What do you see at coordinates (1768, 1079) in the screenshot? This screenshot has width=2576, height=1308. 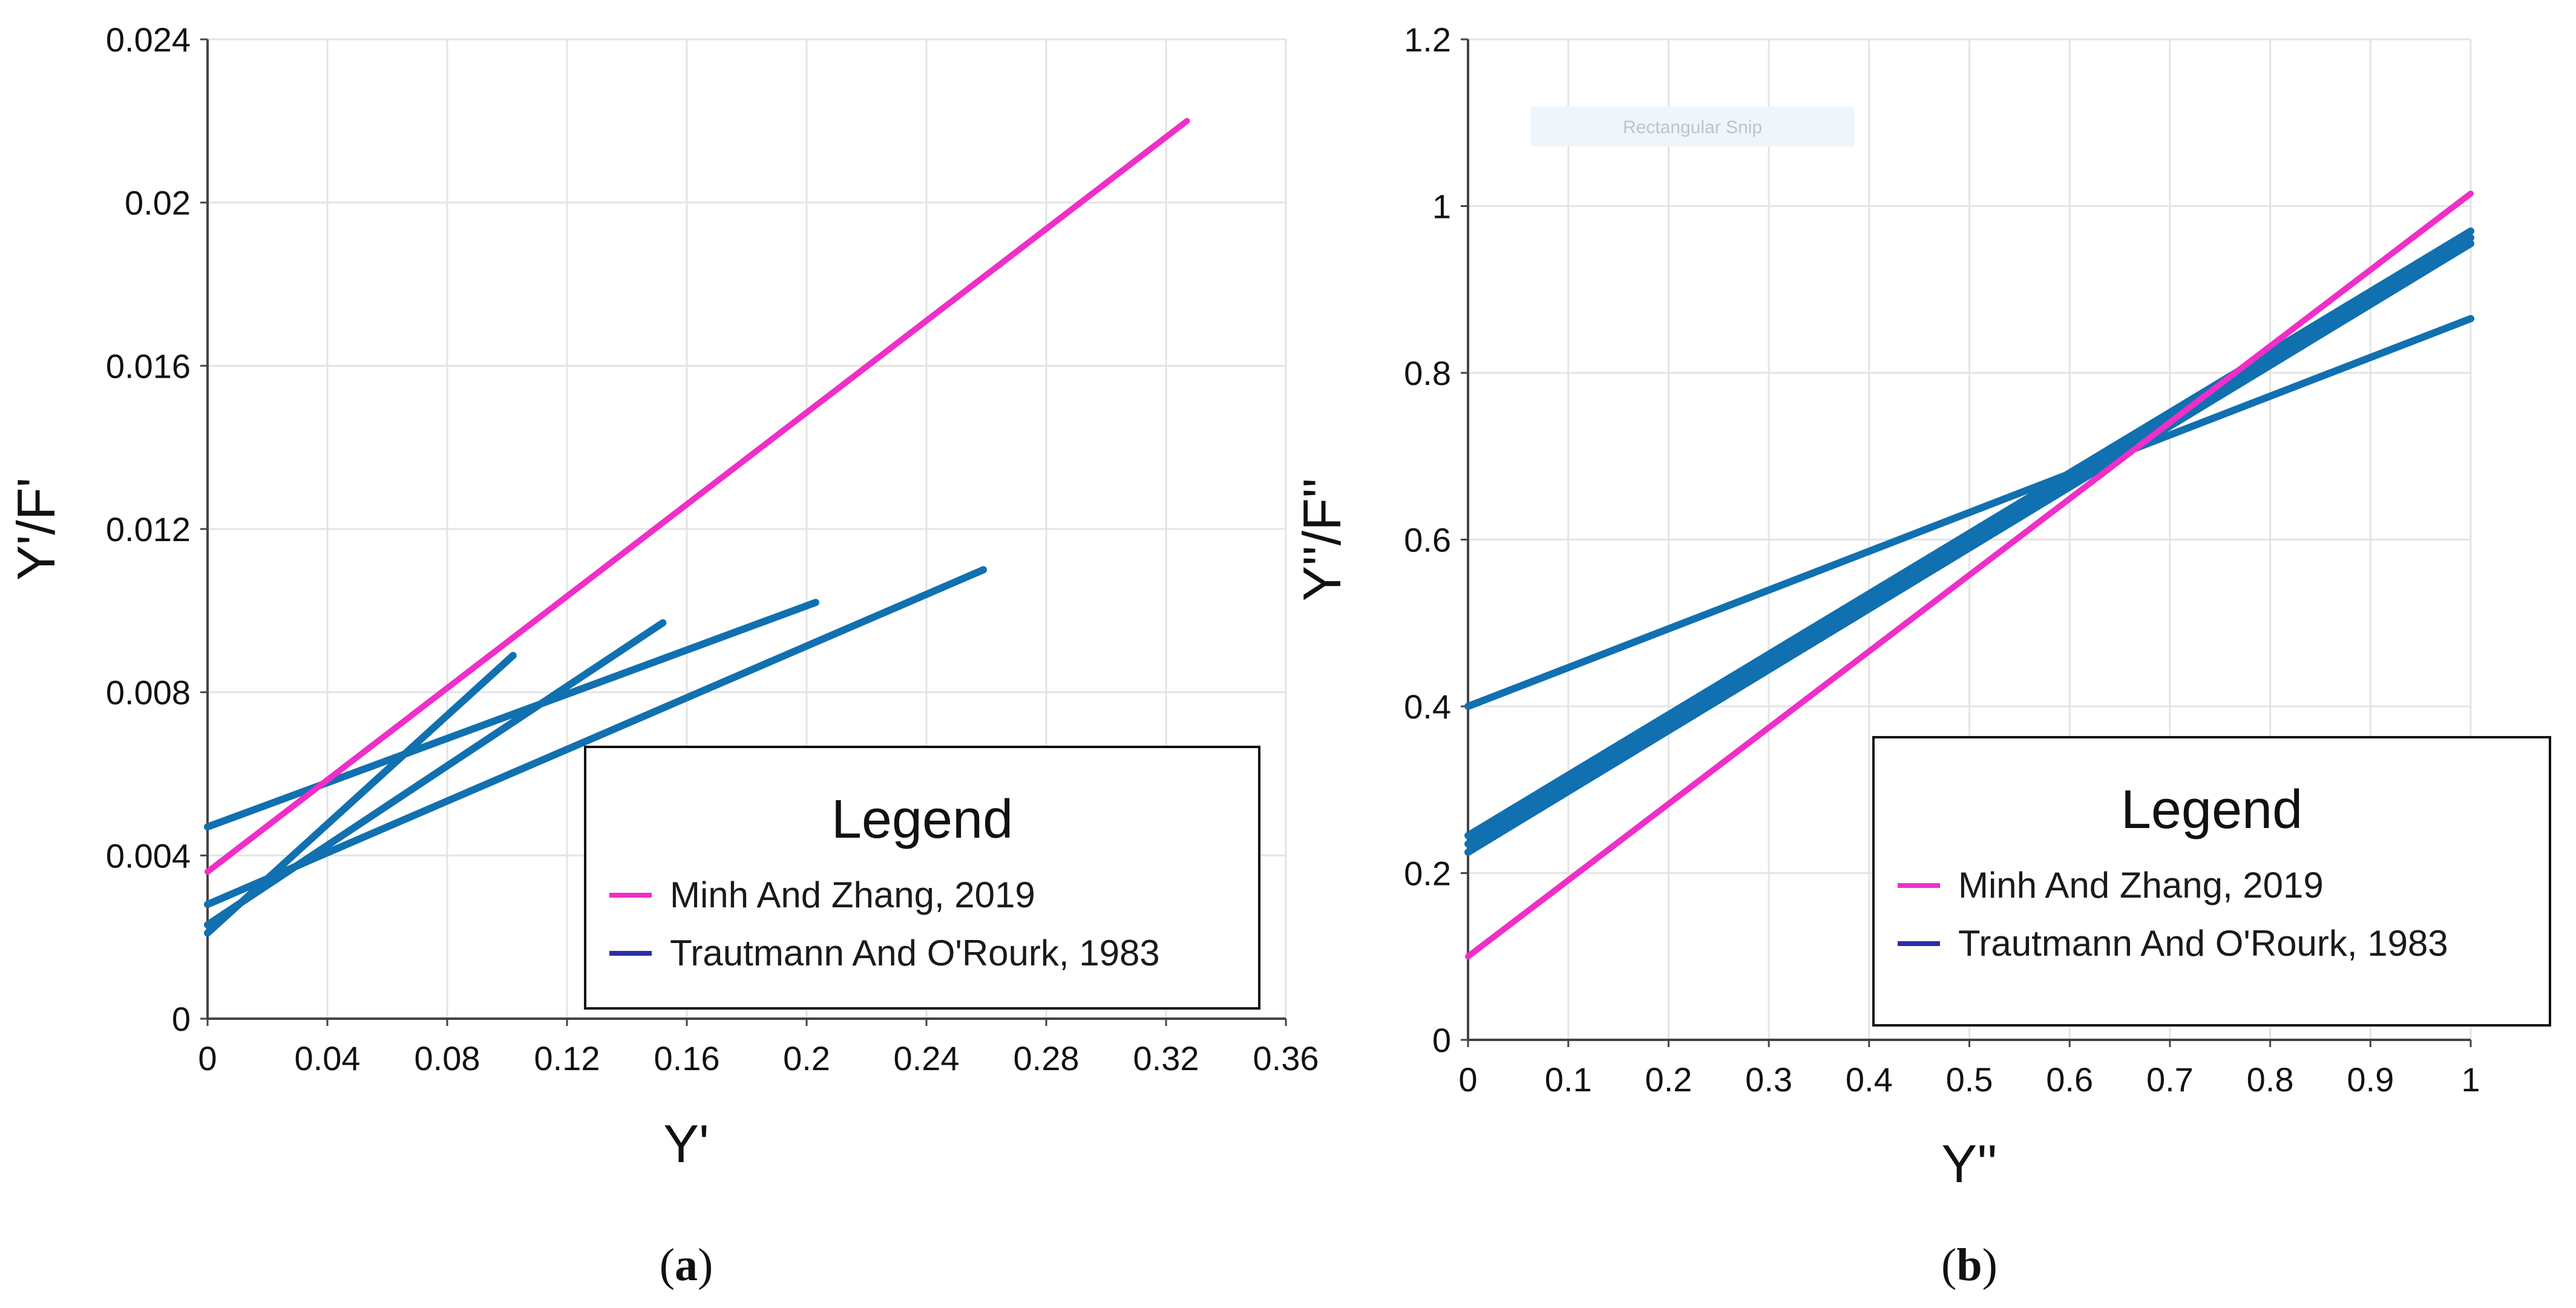 I see `x-tick-label: 0.3` at bounding box center [1768, 1079].